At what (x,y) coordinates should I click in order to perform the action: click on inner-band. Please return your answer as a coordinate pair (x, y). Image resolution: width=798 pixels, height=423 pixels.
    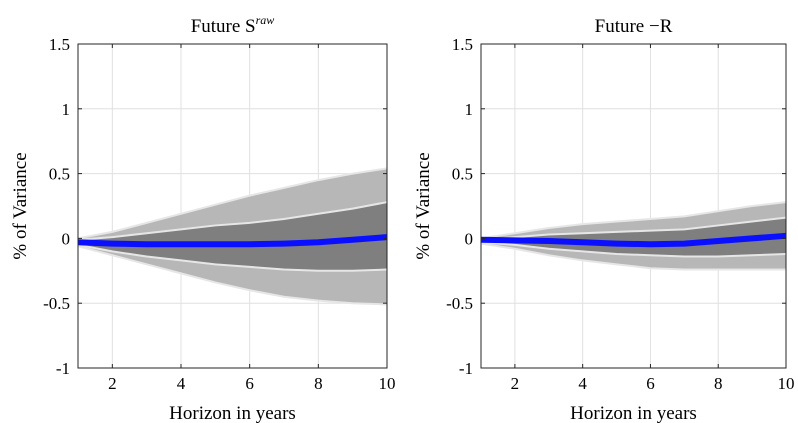
    Looking at the image, I should click on (232, 236).